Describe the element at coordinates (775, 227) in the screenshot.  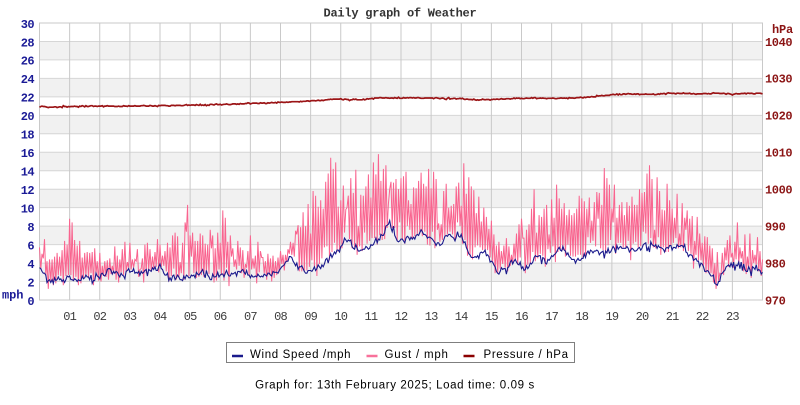
I see `svg-text: 990` at that location.